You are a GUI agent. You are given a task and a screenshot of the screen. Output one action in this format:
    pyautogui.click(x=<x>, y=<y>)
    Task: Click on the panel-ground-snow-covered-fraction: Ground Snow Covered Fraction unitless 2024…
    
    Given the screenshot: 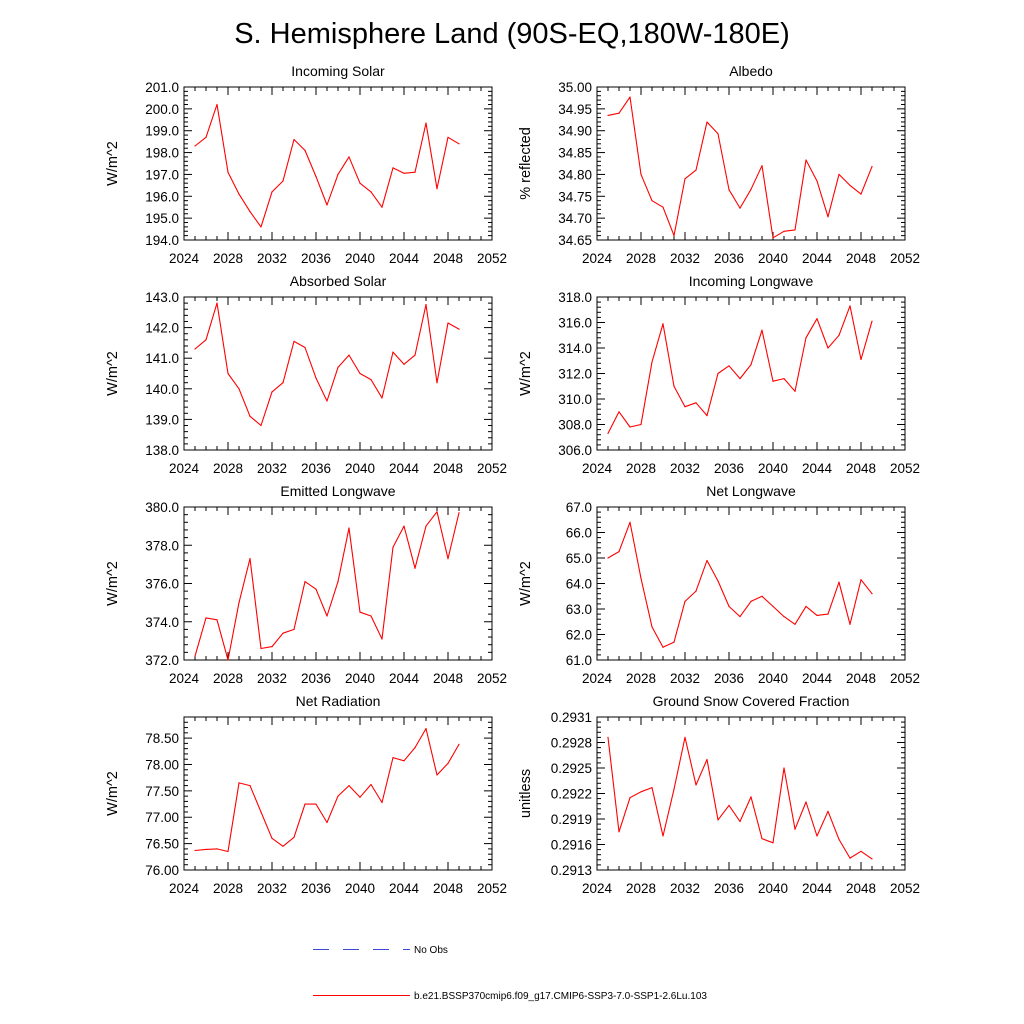 What is the action you would take?
    pyautogui.click(x=719, y=794)
    